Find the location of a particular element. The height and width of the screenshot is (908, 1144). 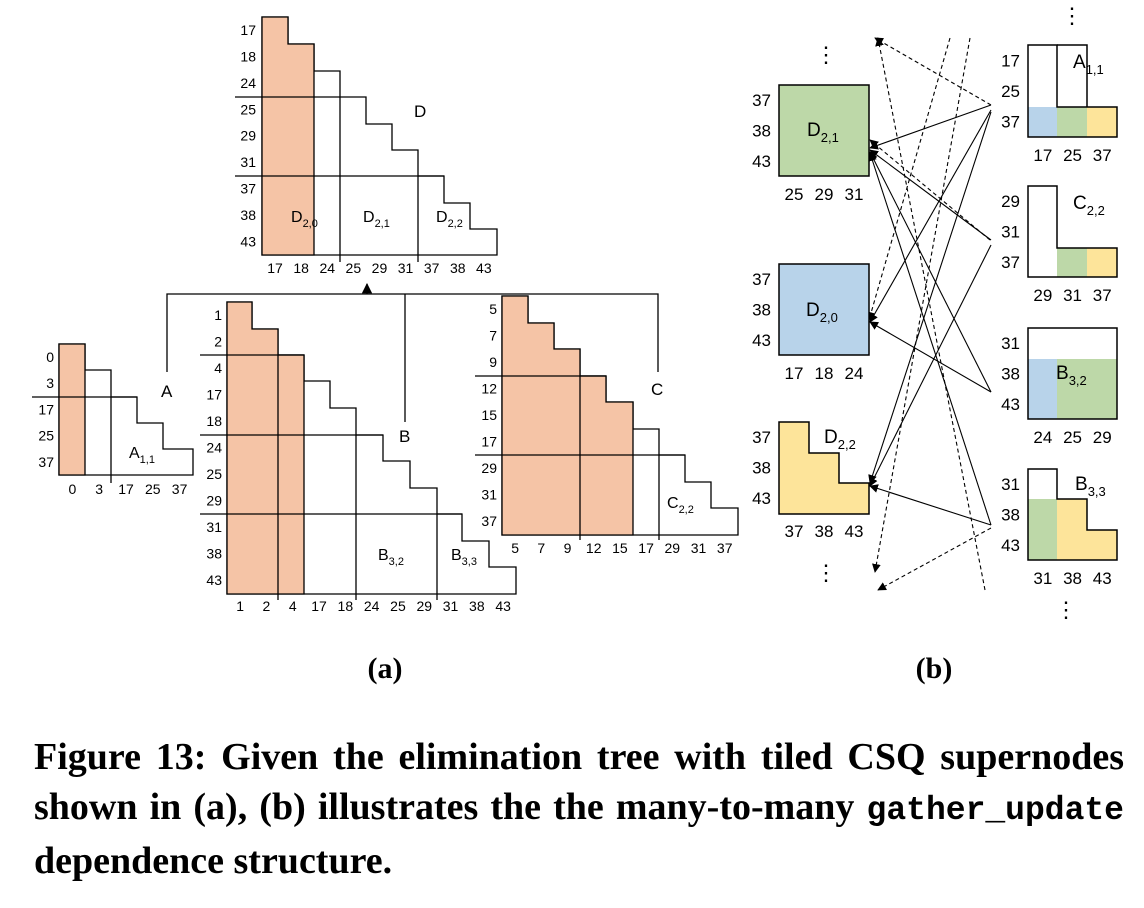

col-label: 18 is located at coordinates (824, 373).